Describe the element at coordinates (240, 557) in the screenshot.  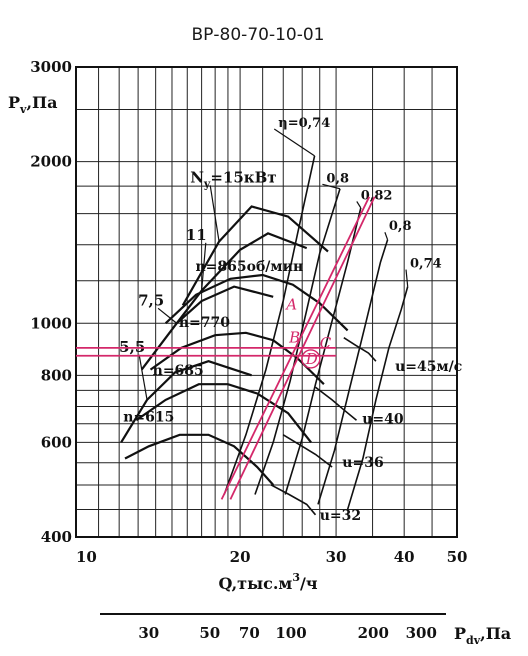
I see `x-tick-label: 20` at that location.